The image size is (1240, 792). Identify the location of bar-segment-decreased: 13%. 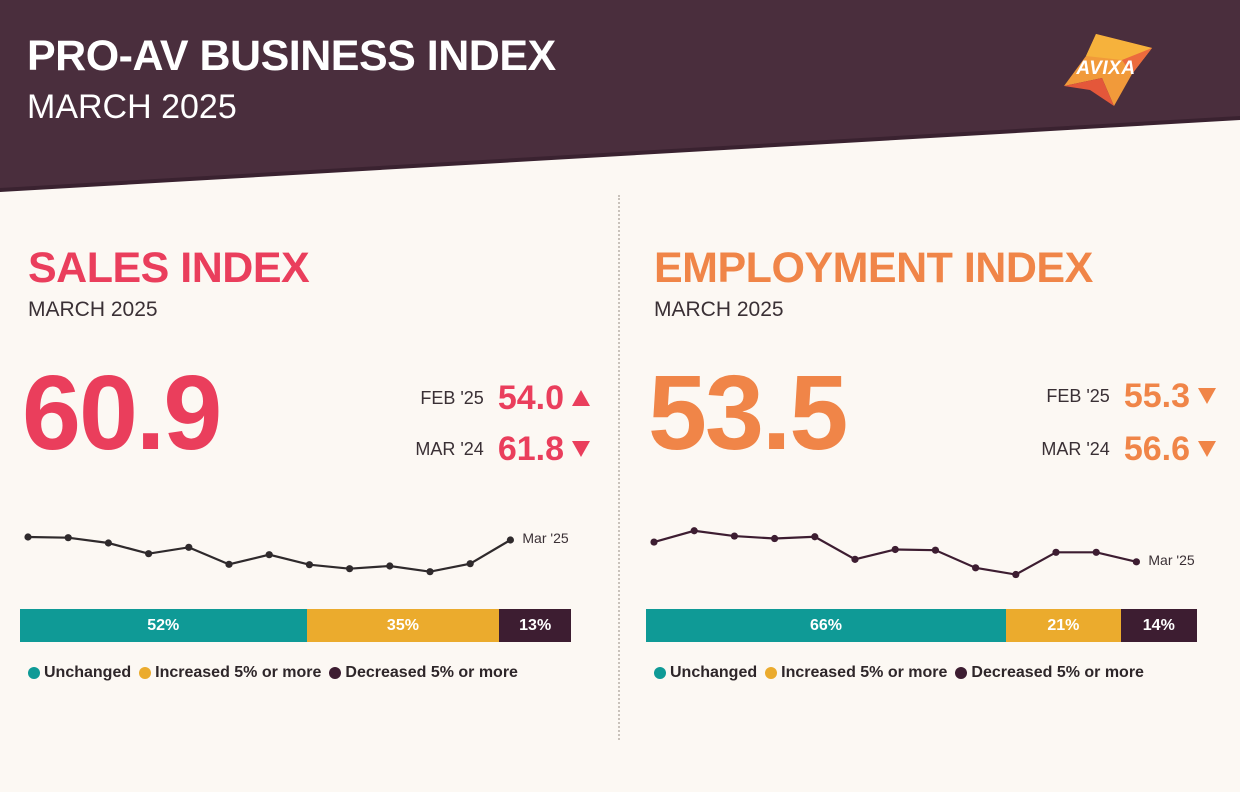
(535, 625).